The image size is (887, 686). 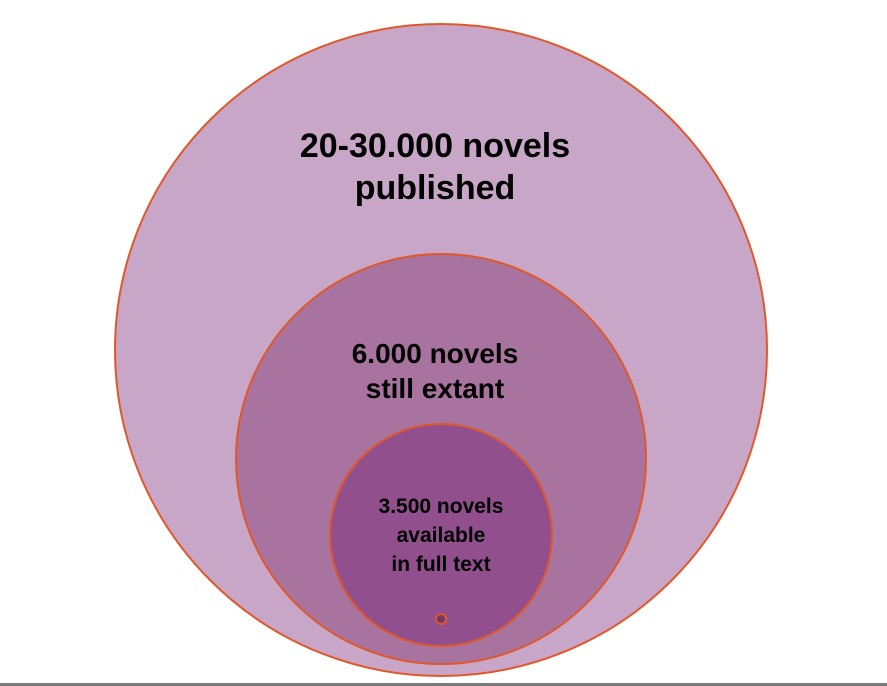 I want to click on inner-circle-label: 3.500 novels available in full text, so click(x=441, y=535).